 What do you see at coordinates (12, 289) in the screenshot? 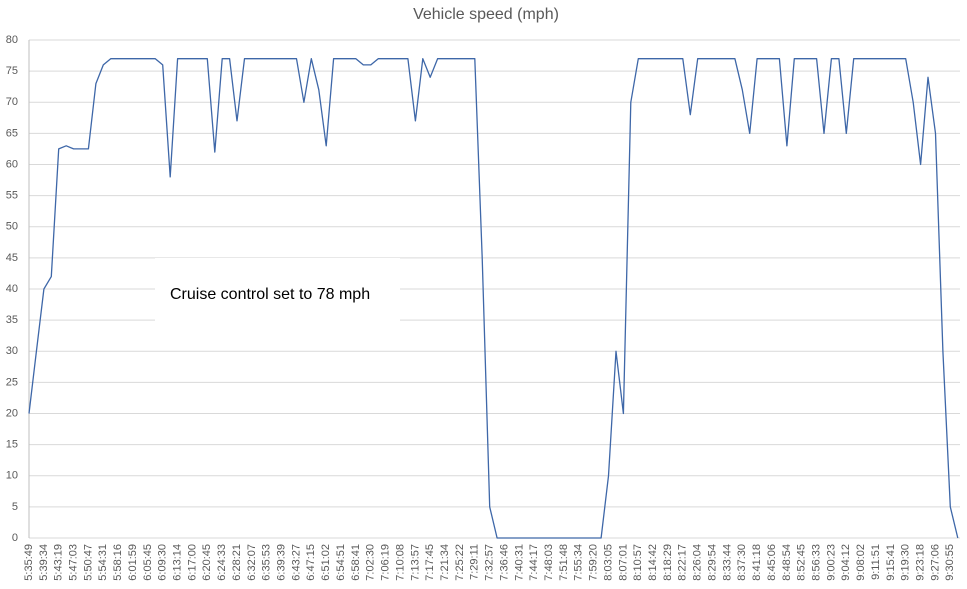
I see `y-tick-label: 40` at bounding box center [12, 289].